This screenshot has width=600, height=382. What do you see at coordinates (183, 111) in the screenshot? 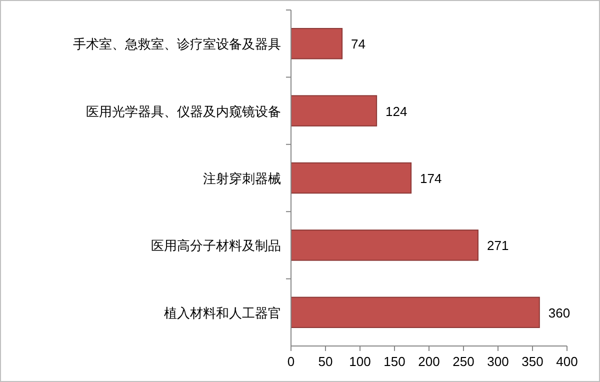
I see `y-tick-label: 医用光学器具、仪器及内窥镜设备` at bounding box center [183, 111].